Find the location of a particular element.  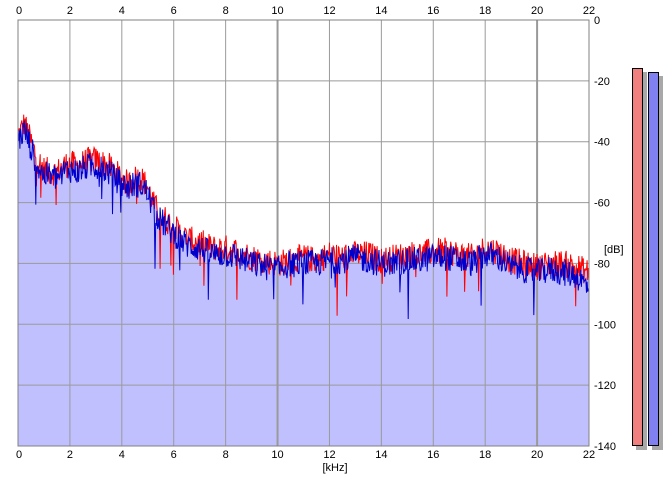

x-tick-label-bottom: 20 is located at coordinates (537, 455).